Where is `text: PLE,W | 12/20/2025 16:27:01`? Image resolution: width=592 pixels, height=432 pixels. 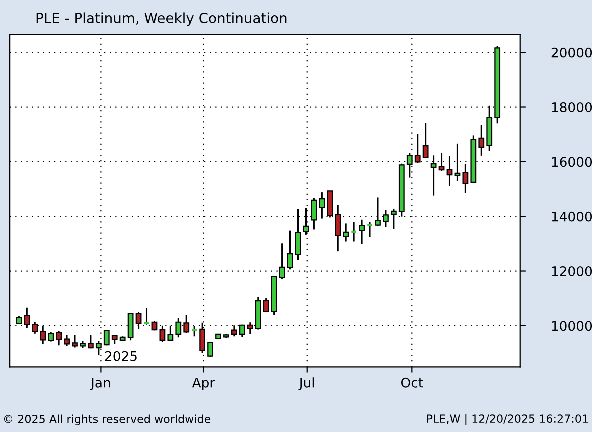
text: PLE,W | 12/20/2025 16:27:01 is located at coordinates (507, 420).